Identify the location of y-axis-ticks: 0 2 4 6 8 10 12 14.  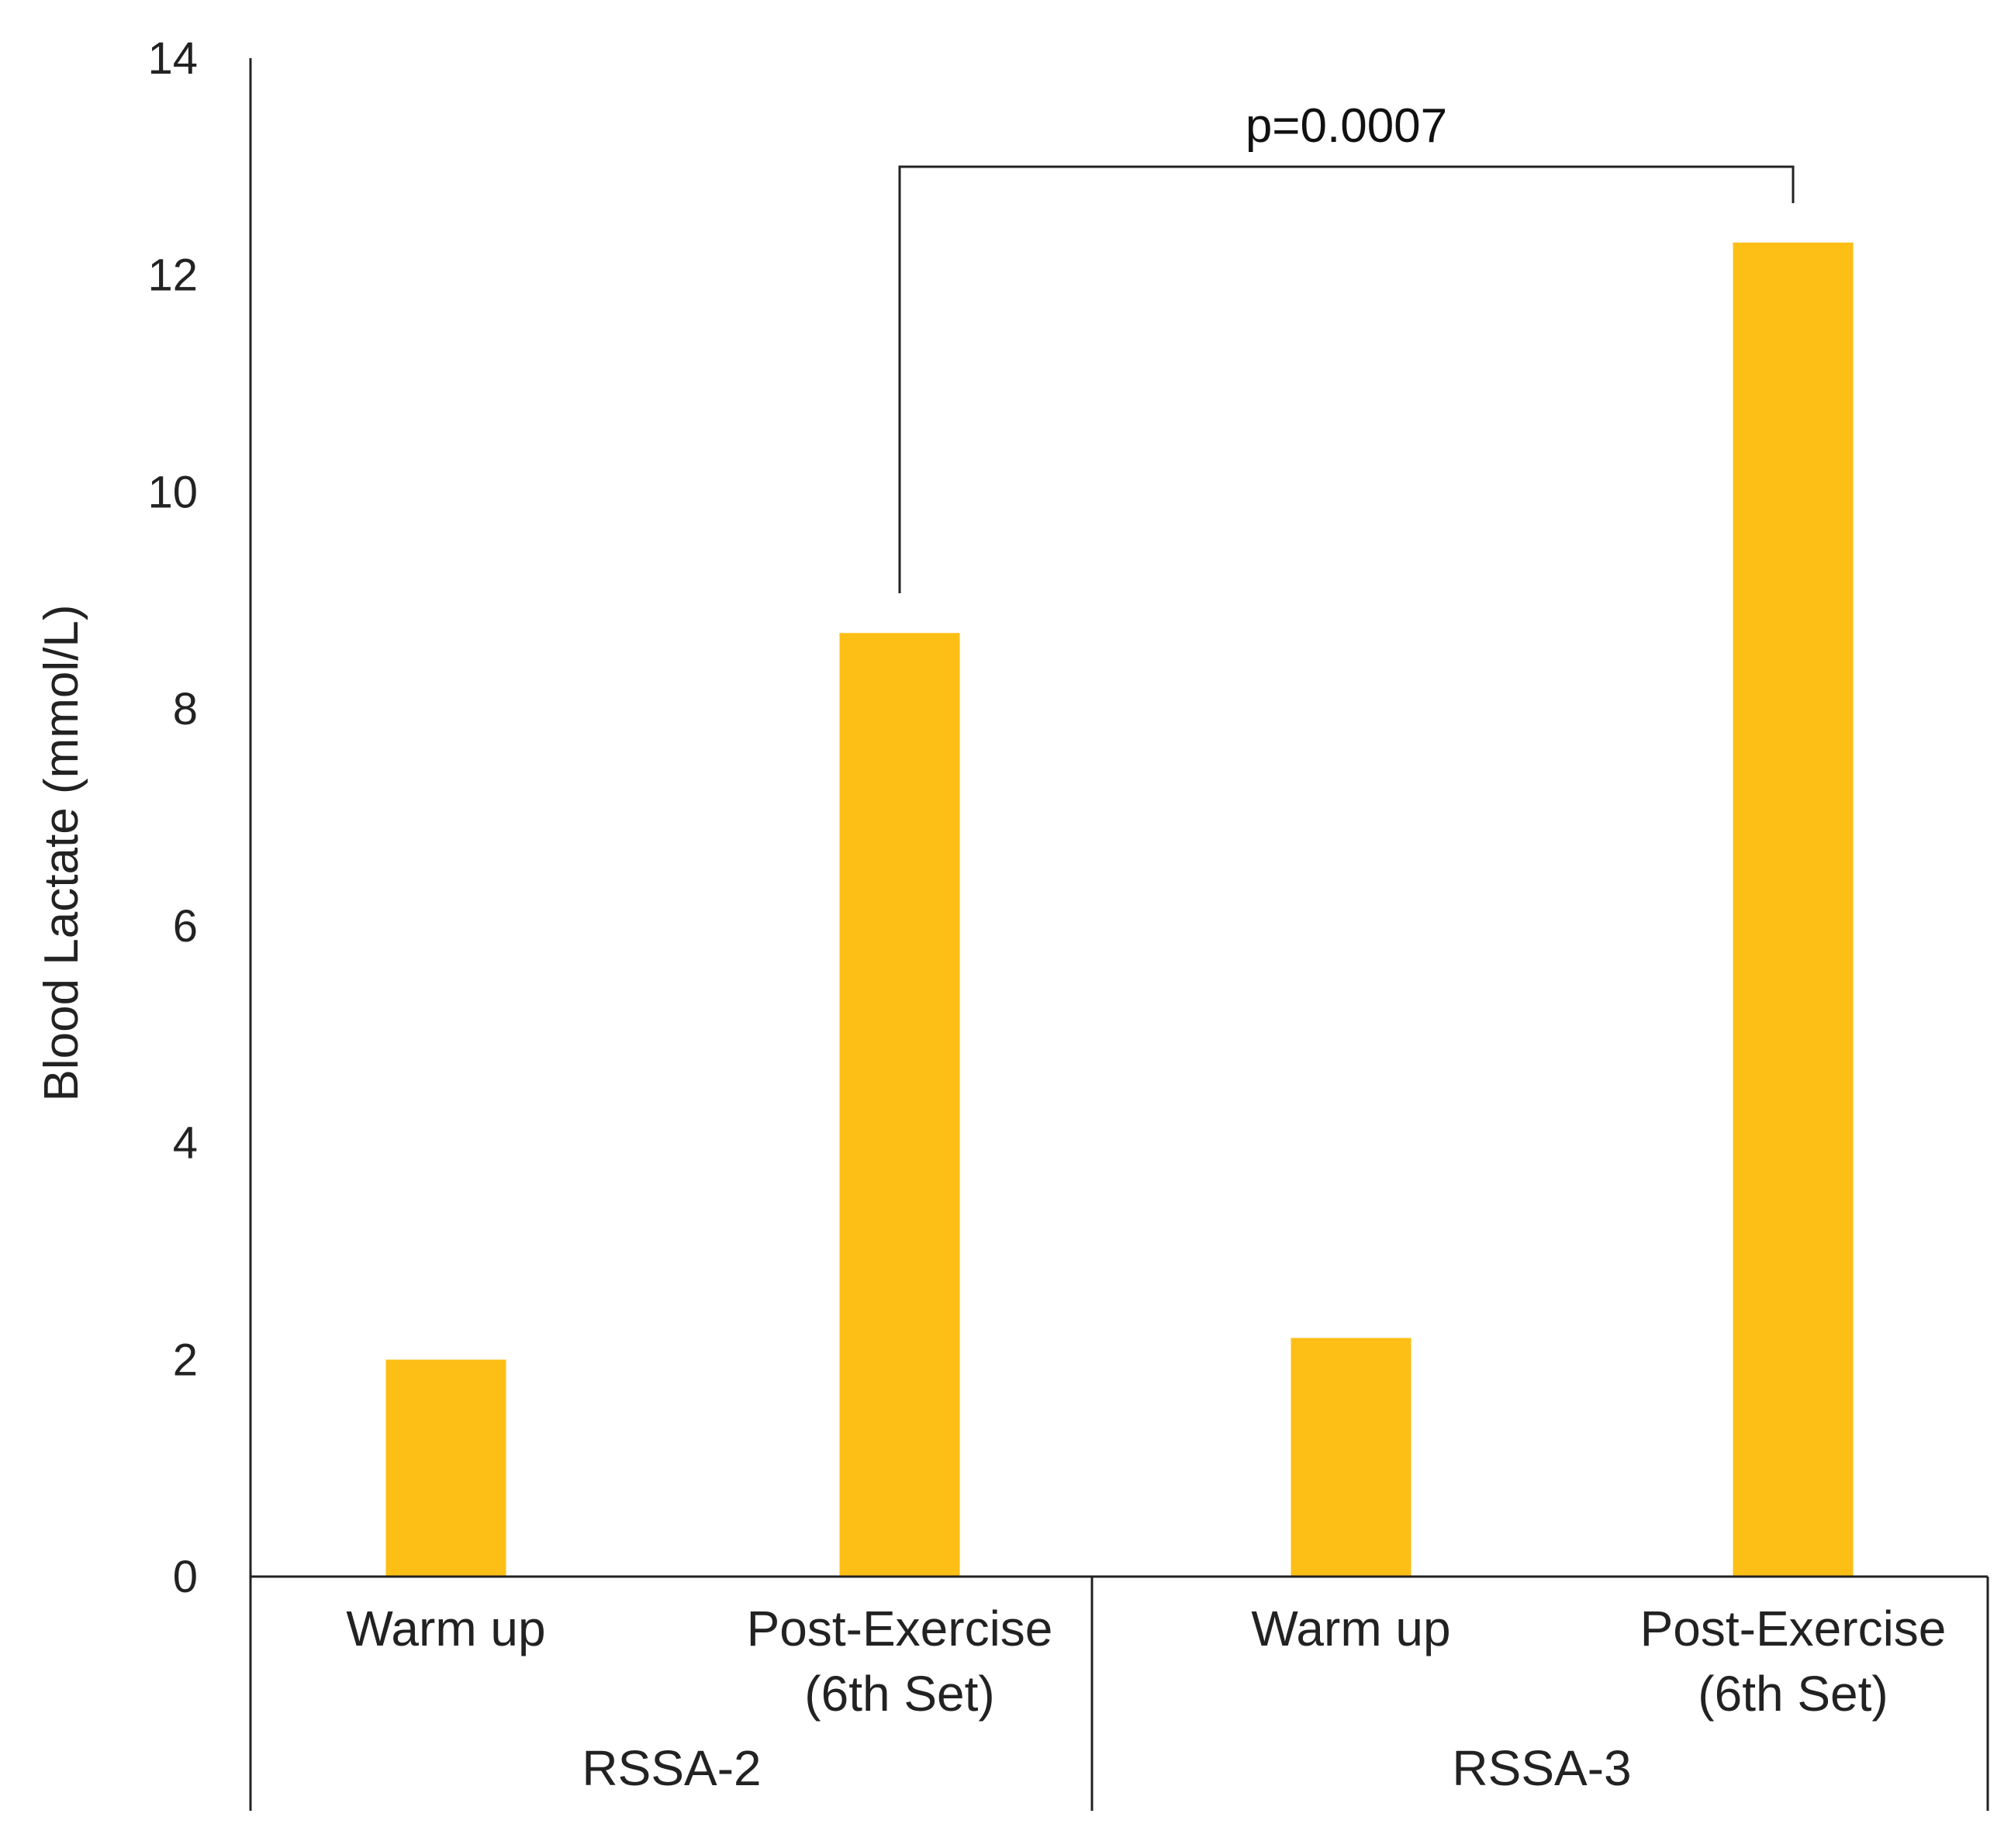
(172, 817).